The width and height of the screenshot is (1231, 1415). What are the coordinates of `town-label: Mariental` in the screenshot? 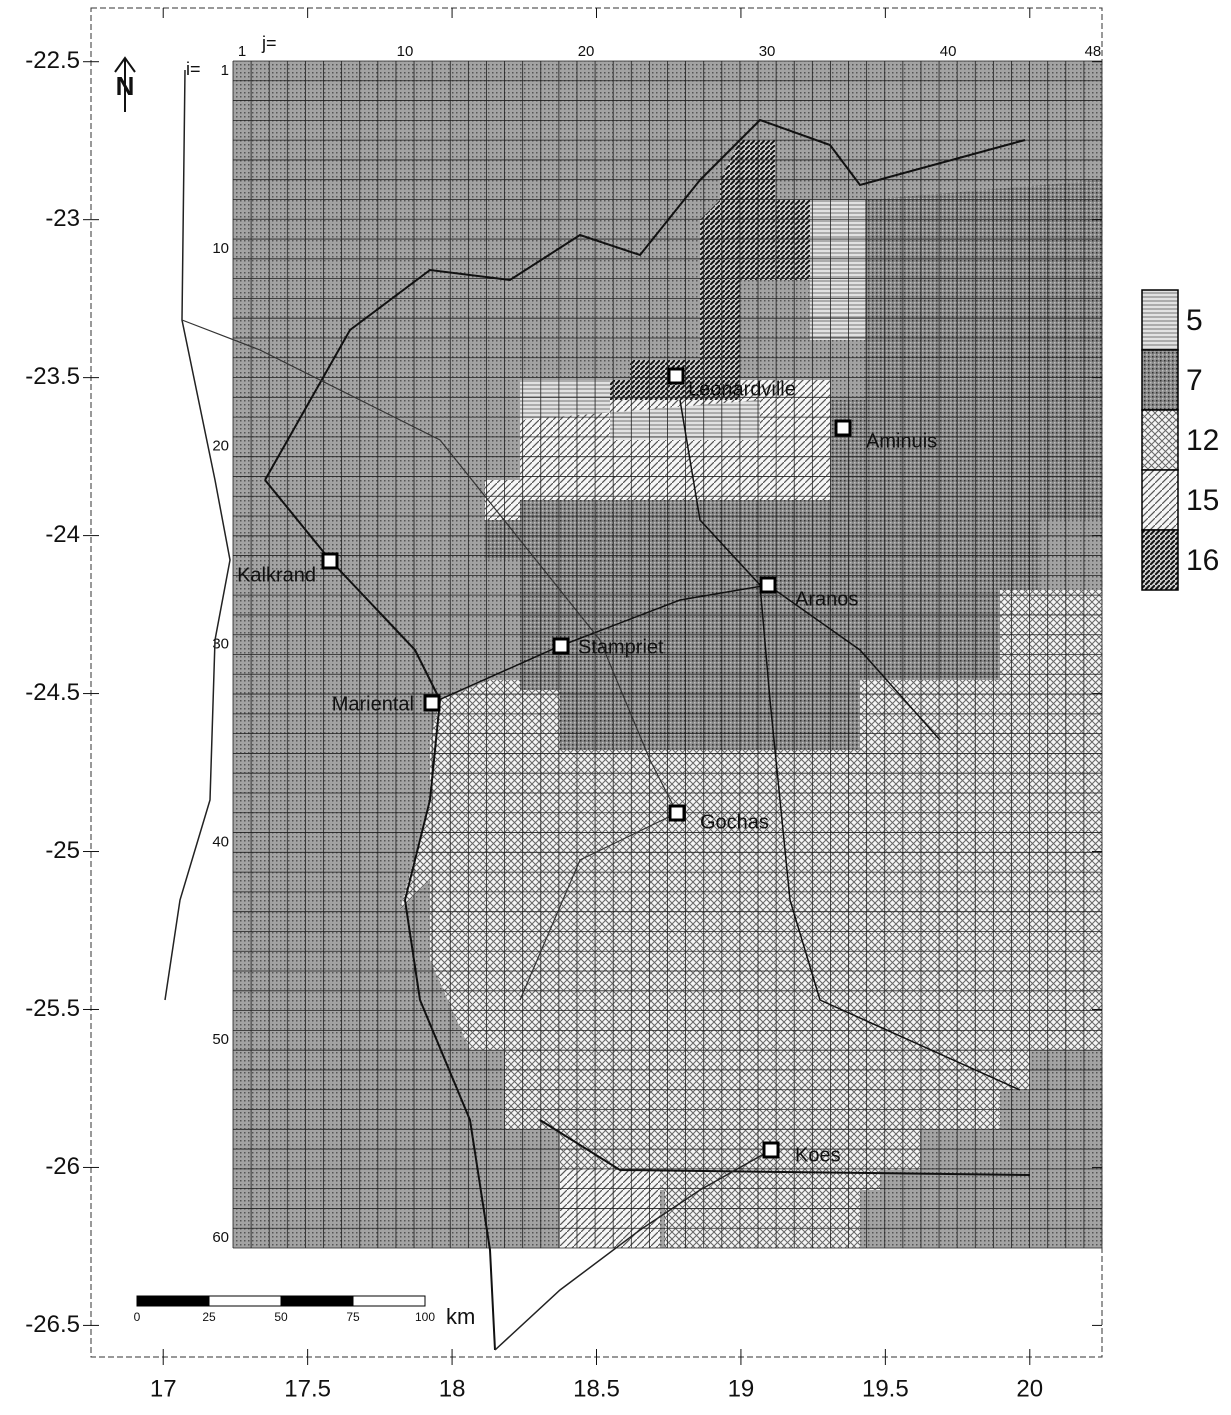 It's located at (373, 704).